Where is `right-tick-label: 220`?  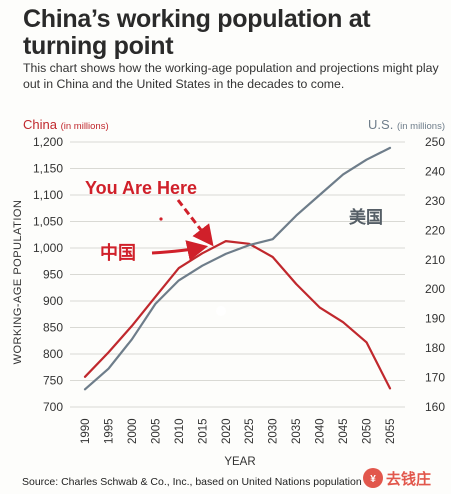 right-tick-label: 220 is located at coordinates (435, 230).